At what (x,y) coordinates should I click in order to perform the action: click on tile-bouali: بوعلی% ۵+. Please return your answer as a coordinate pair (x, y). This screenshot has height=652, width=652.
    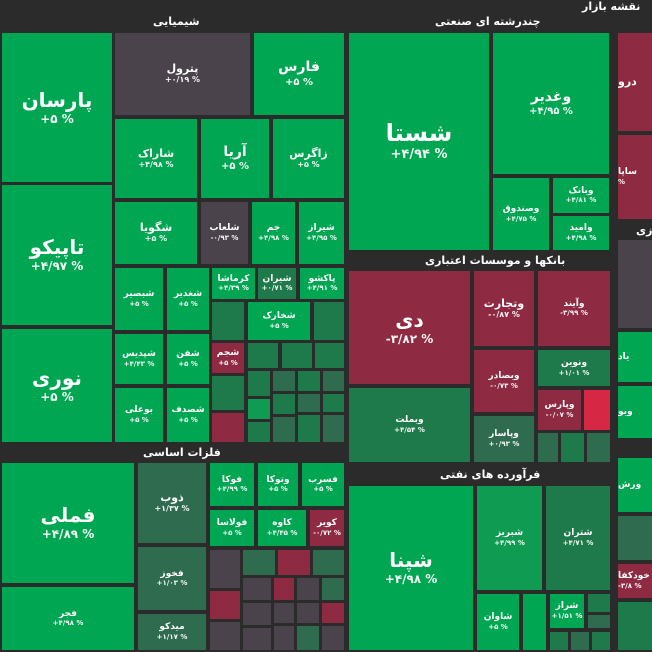
    Looking at the image, I should click on (139, 415).